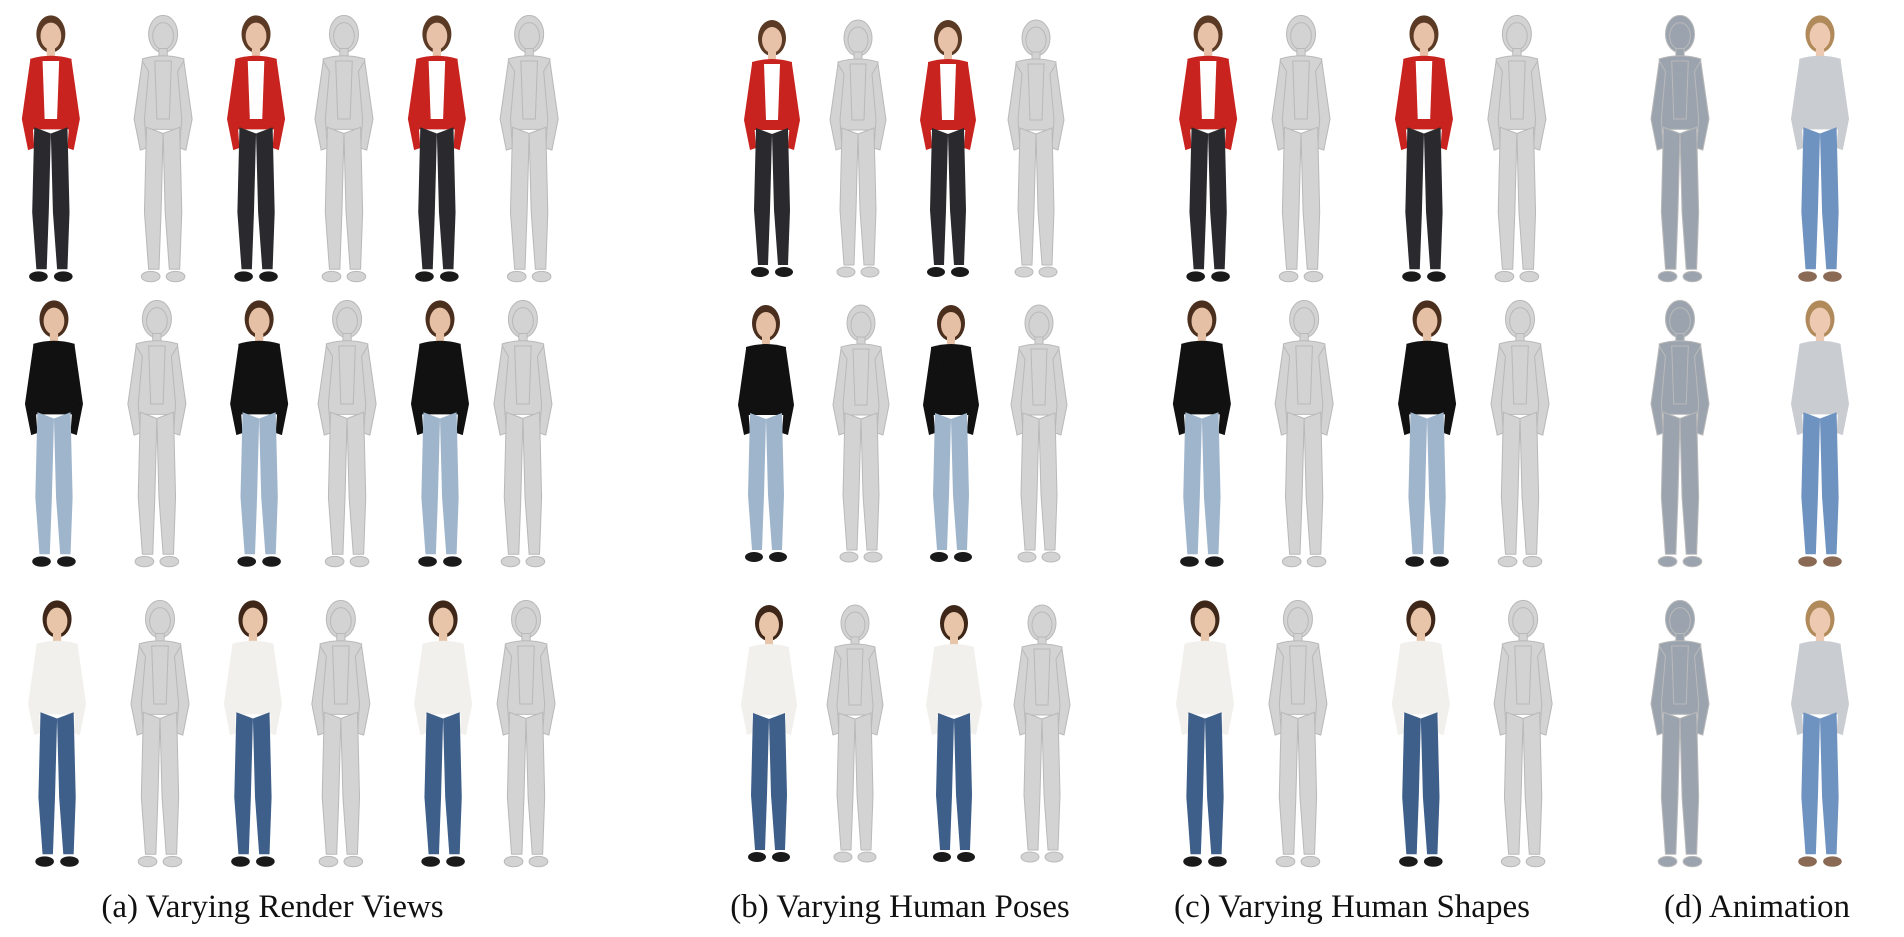 This screenshot has width=1904, height=937. Describe the element at coordinates (900, 907) in the screenshot. I see `caption-b: (b) Varying Human Poses` at that location.